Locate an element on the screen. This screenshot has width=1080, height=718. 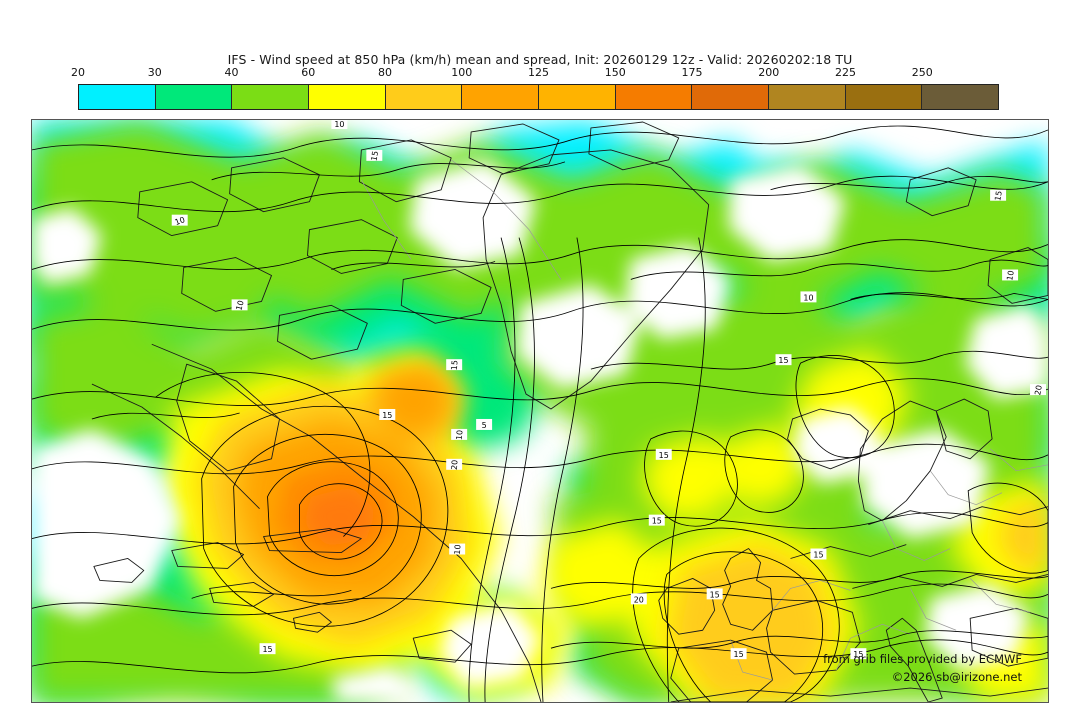
attribution-source: from grib files provided by ECMWF is located at coordinates (922, 659).